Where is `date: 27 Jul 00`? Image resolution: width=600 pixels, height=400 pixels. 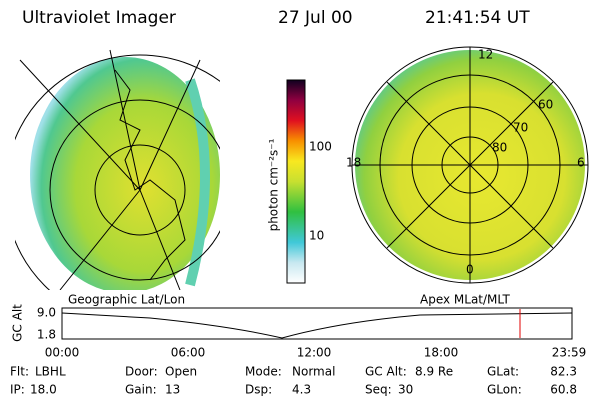
date: 27 Jul 00 is located at coordinates (315, 18).